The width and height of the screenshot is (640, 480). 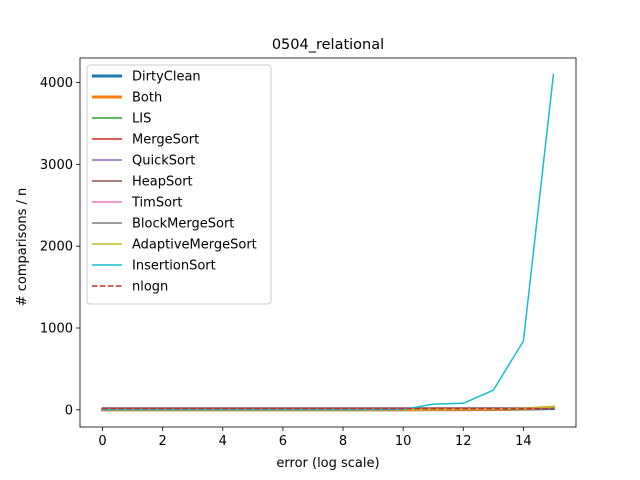 What do you see at coordinates (174, 266) in the screenshot?
I see `legend-label-insertionsort: InsertionSort` at bounding box center [174, 266].